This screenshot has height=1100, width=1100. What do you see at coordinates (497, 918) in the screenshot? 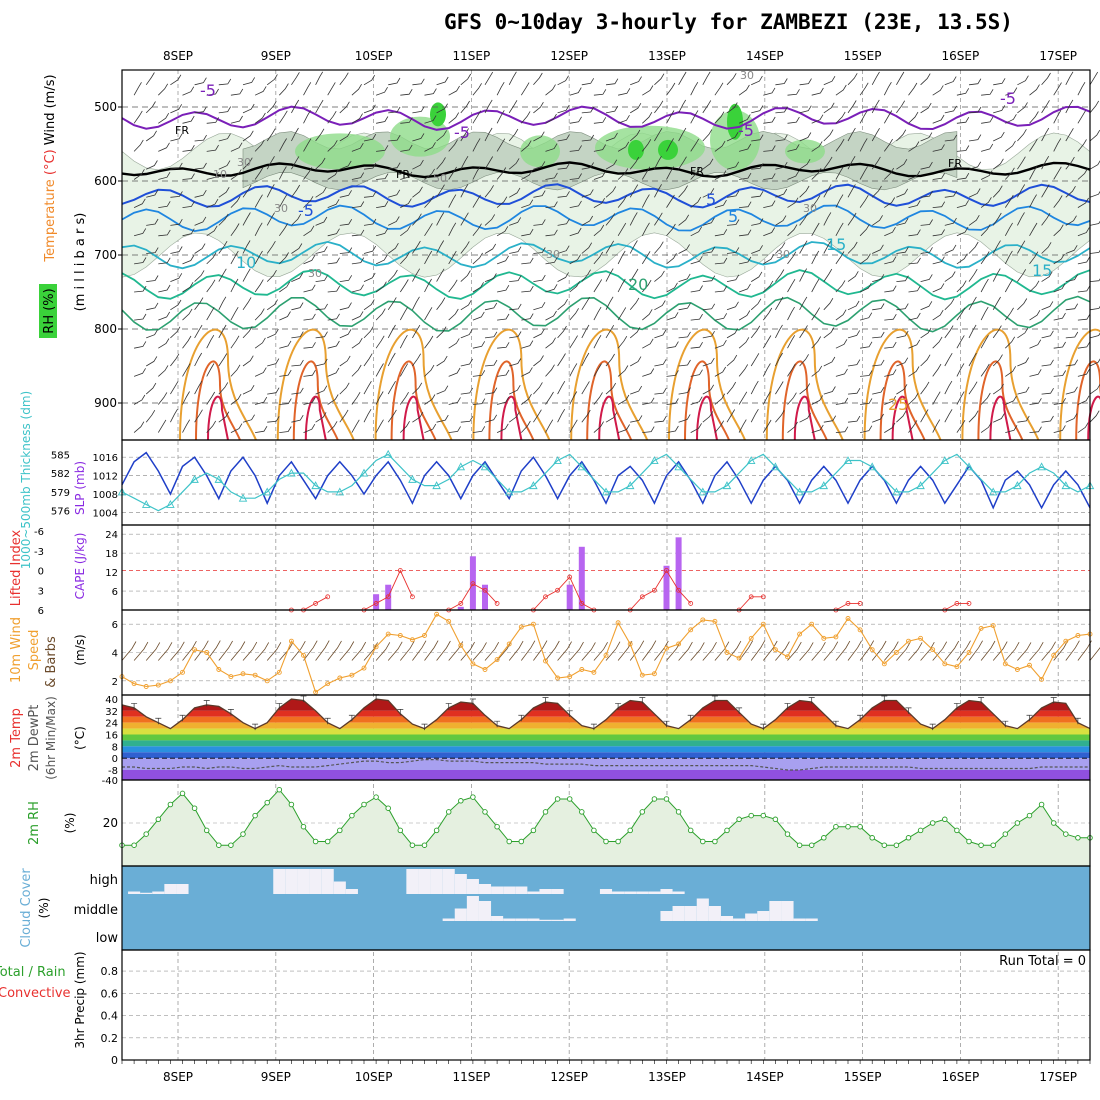
I see `cloud-bar-middle` at bounding box center [497, 918].